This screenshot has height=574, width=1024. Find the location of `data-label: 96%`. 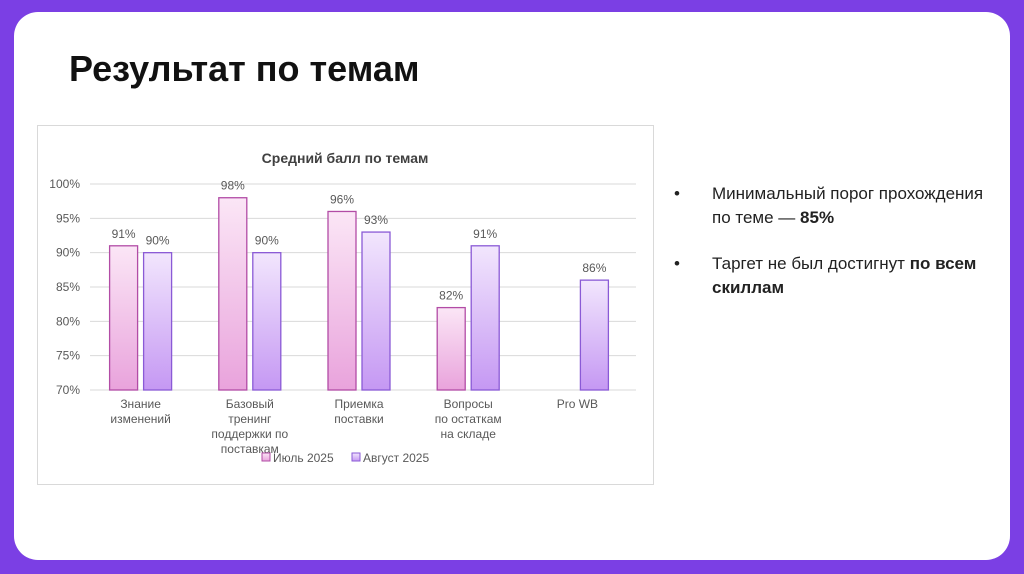

data-label: 96% is located at coordinates (342, 199).